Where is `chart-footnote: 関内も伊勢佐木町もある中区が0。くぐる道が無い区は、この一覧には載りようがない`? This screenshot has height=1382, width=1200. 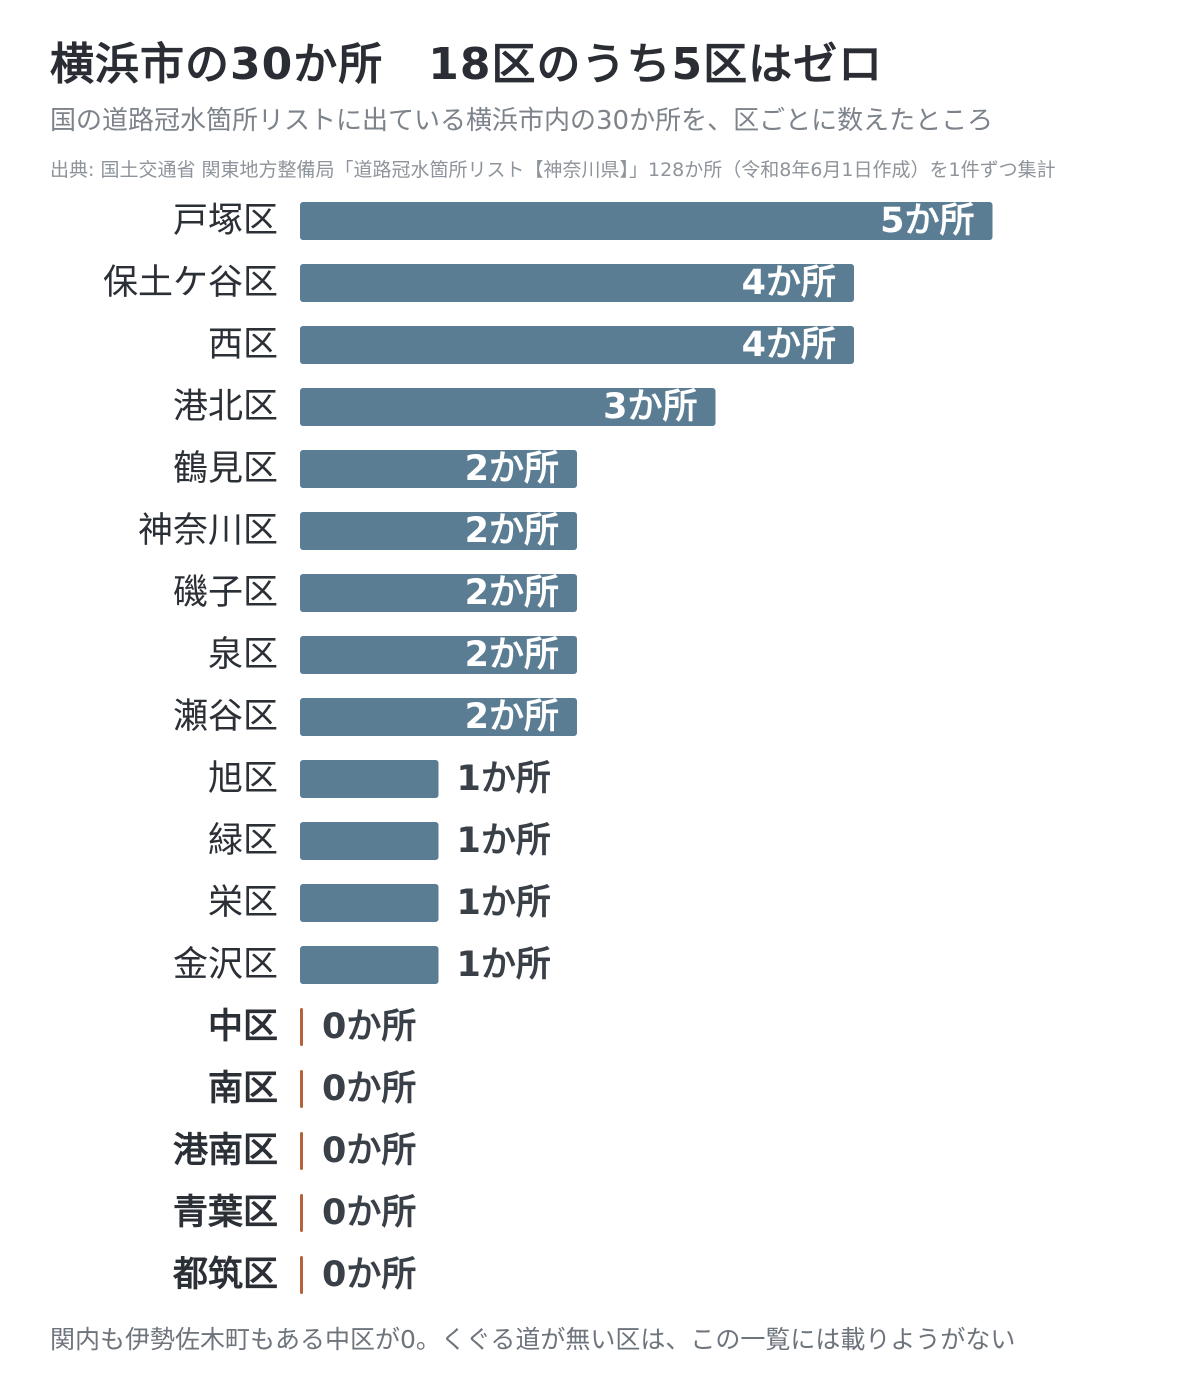 chart-footnote: 関内も伊勢佐木町もある中区が0。くぐる道が無い区は、この一覧には載りようがない is located at coordinates (533, 1339).